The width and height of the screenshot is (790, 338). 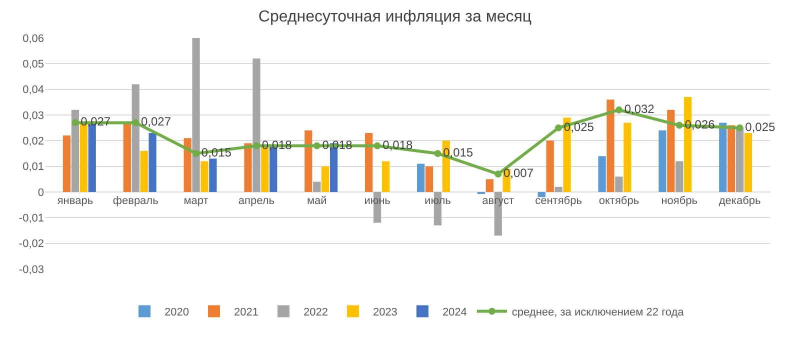 I want to click on y-tick-label: 0,04, so click(x=33, y=90).